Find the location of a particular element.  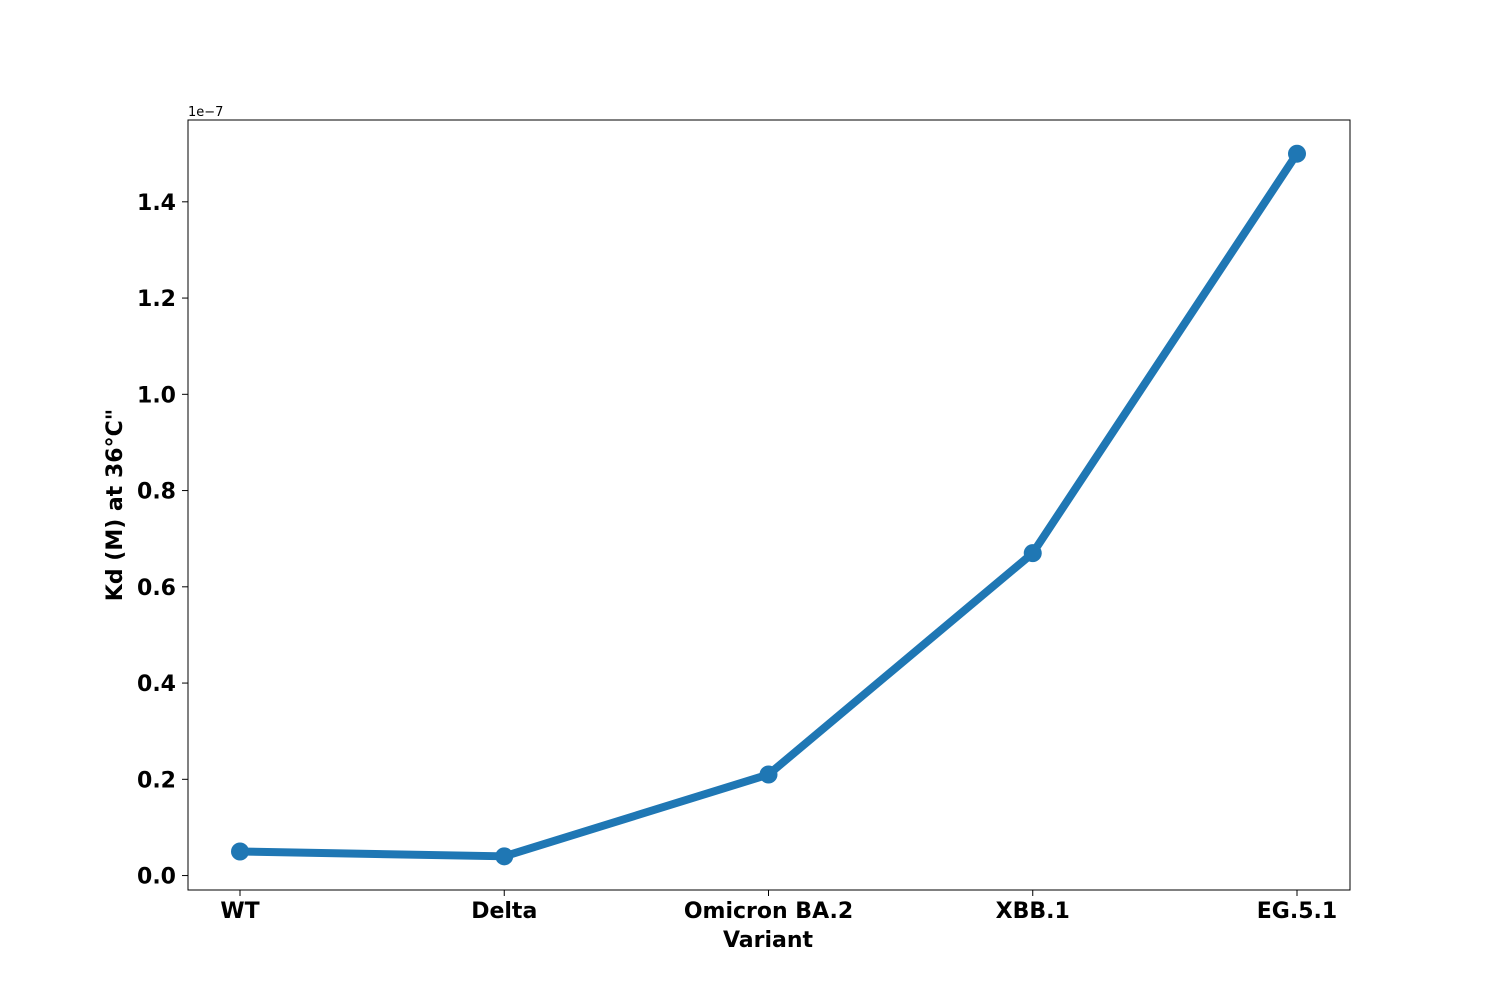

x-tick-label: XBB.1 is located at coordinates (1033, 911).